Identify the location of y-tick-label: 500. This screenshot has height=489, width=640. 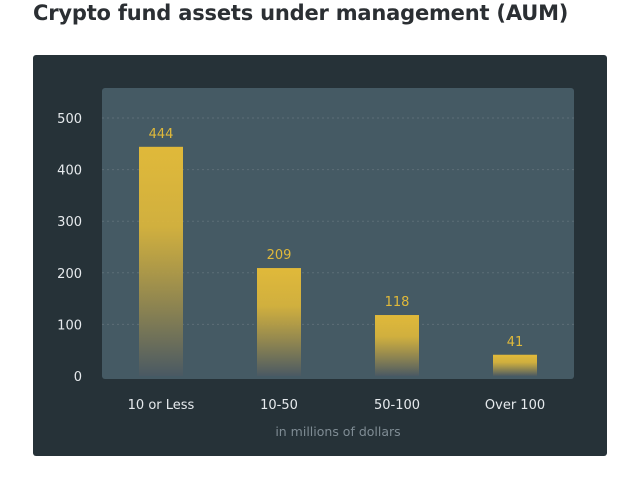
(69, 119).